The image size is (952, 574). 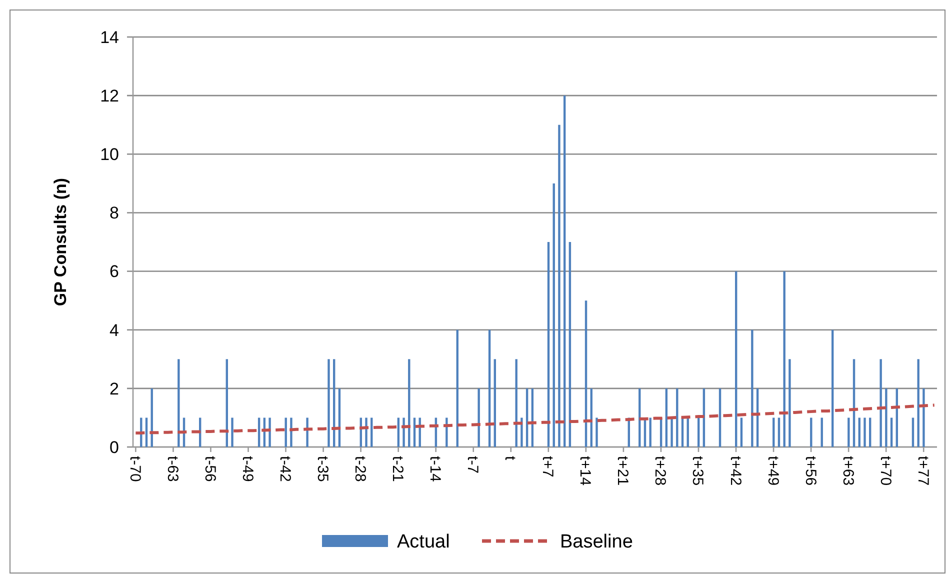 What do you see at coordinates (109, 37) in the screenshot?
I see `y-tick-label: 14` at bounding box center [109, 37].